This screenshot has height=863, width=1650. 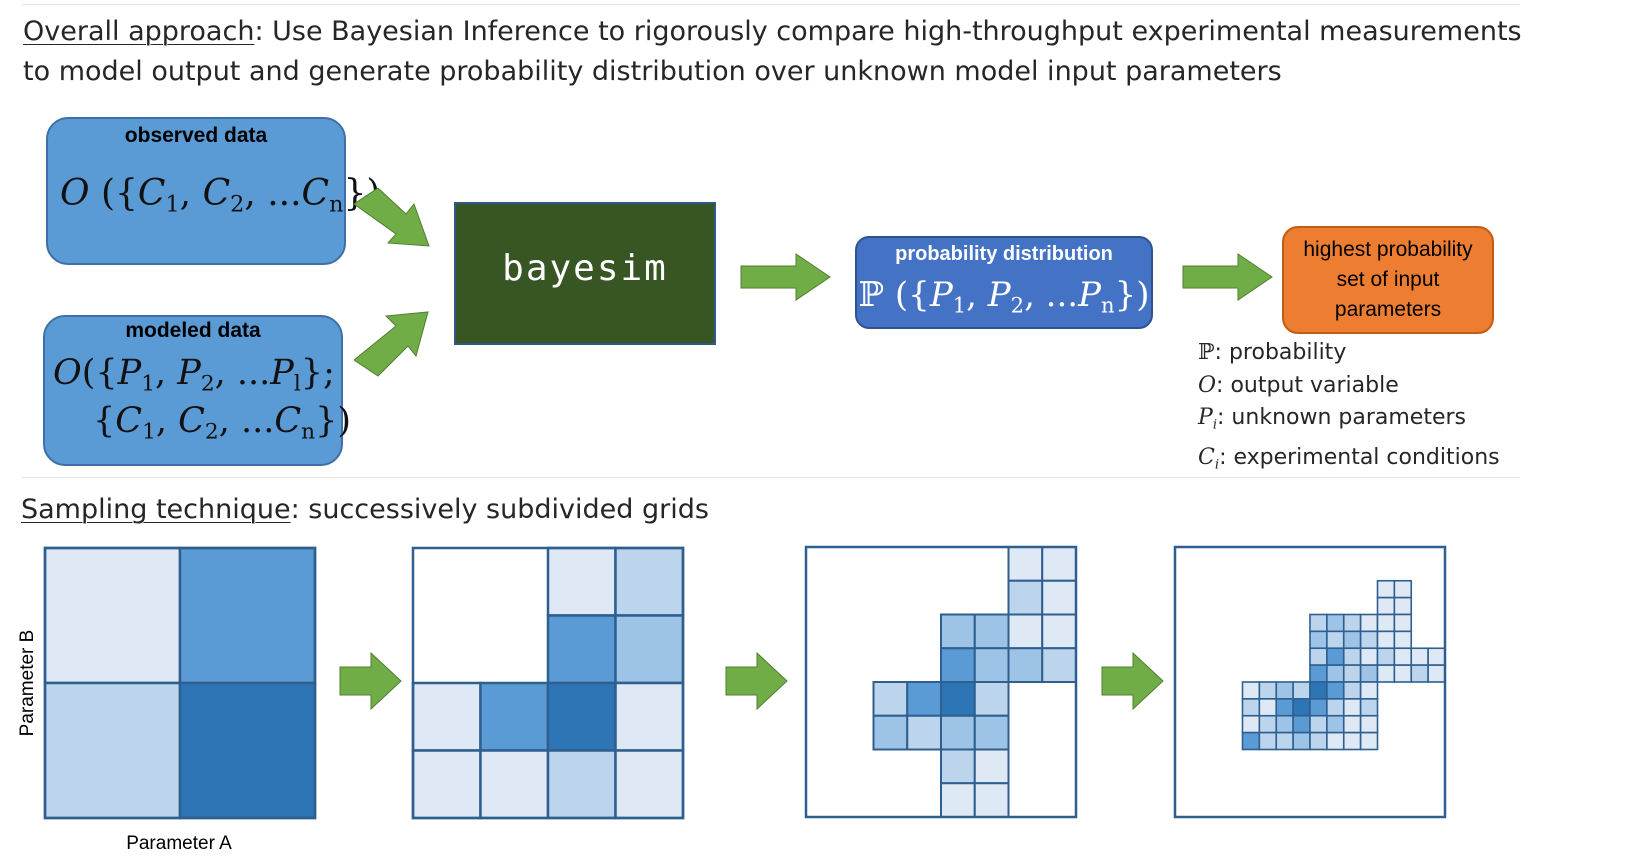 What do you see at coordinates (391, 344) in the screenshot?
I see `arrow-modeled-to-bayesim` at bounding box center [391, 344].